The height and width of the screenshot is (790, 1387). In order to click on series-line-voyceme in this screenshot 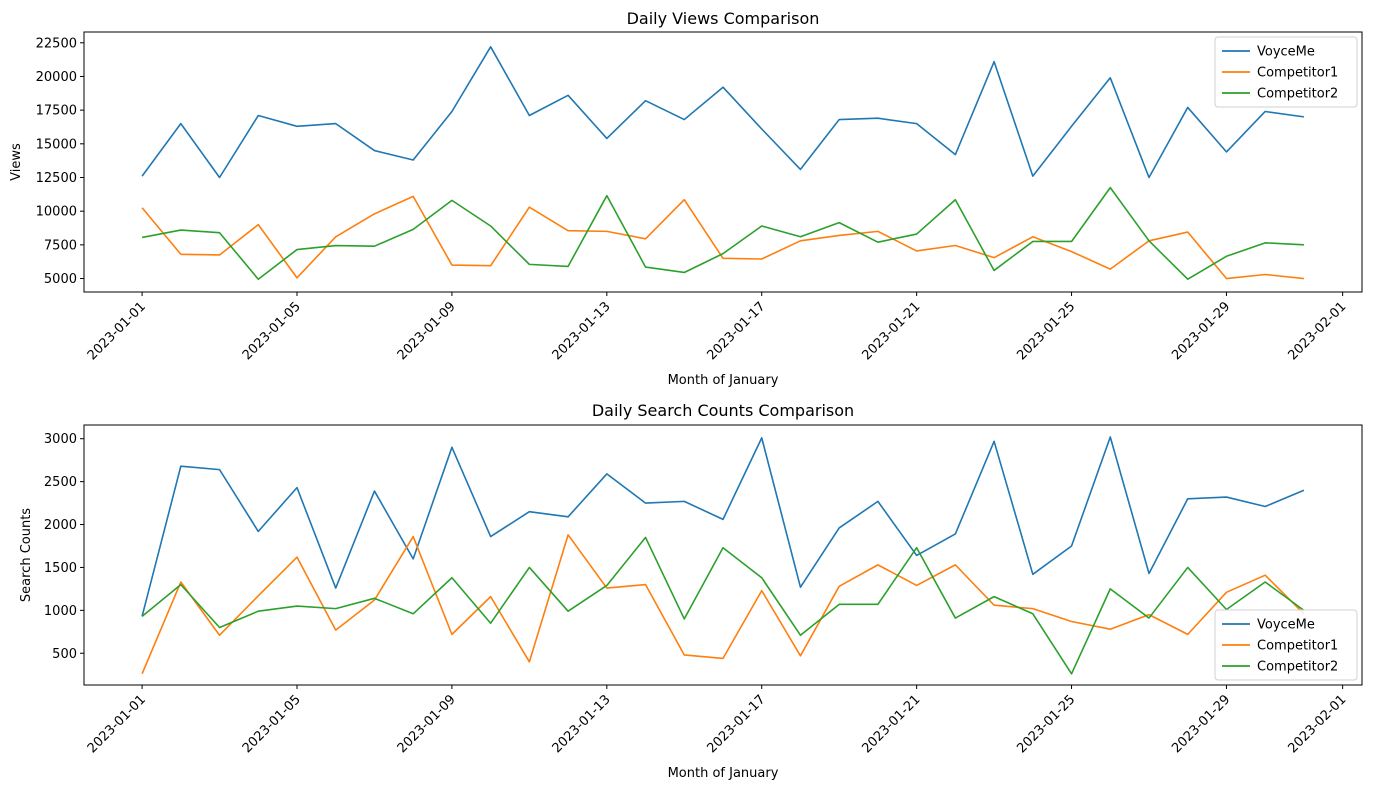, I will do `click(723, 112)`.